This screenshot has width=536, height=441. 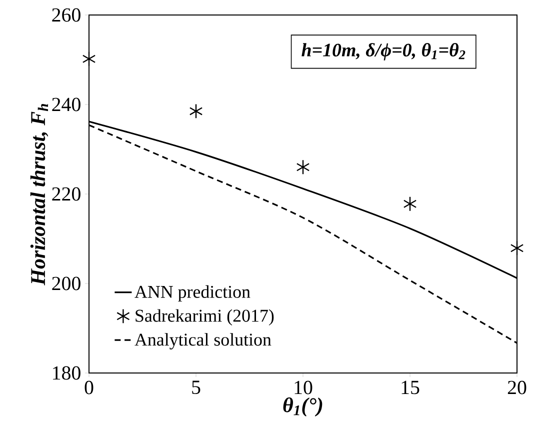 What do you see at coordinates (66, 105) in the screenshot?
I see `y-tick-label: 240` at bounding box center [66, 105].